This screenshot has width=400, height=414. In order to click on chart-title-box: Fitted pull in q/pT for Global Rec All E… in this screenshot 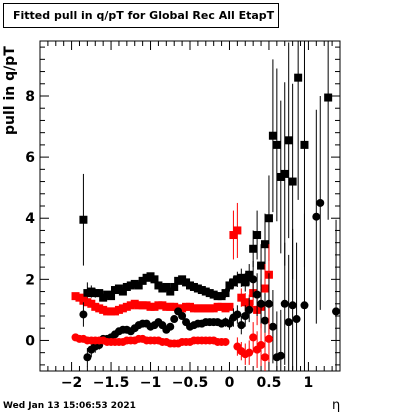, I will do `click(141, 15)`.